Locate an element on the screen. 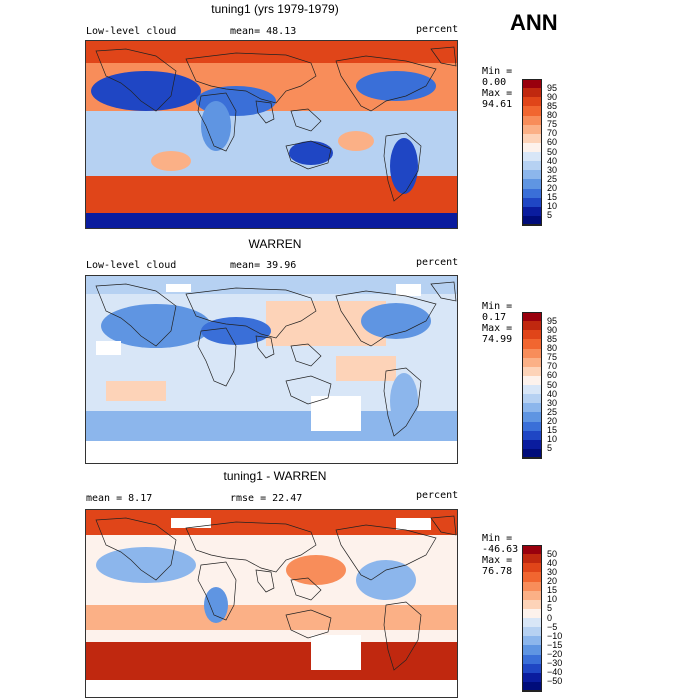 The width and height of the screenshot is (700, 700). colorbar-tick-label: −40 is located at coordinates (555, 672).